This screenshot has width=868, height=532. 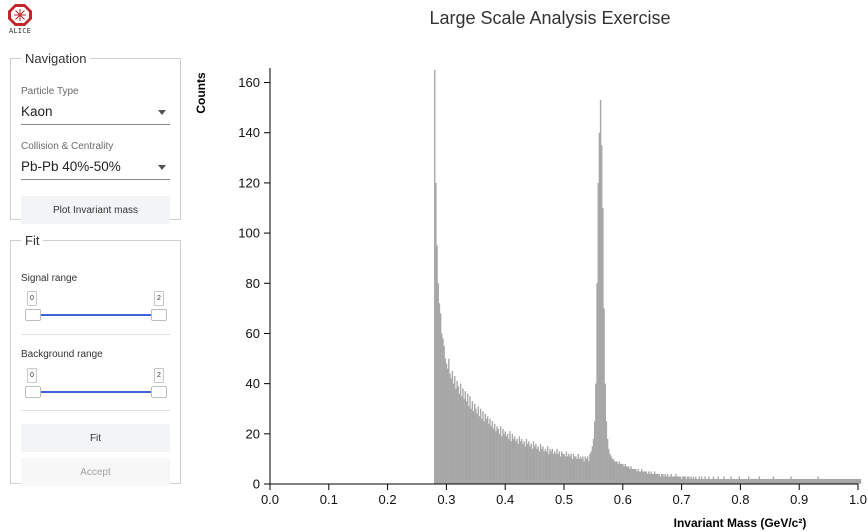 I want to click on accept-button: Accept, so click(x=95, y=472).